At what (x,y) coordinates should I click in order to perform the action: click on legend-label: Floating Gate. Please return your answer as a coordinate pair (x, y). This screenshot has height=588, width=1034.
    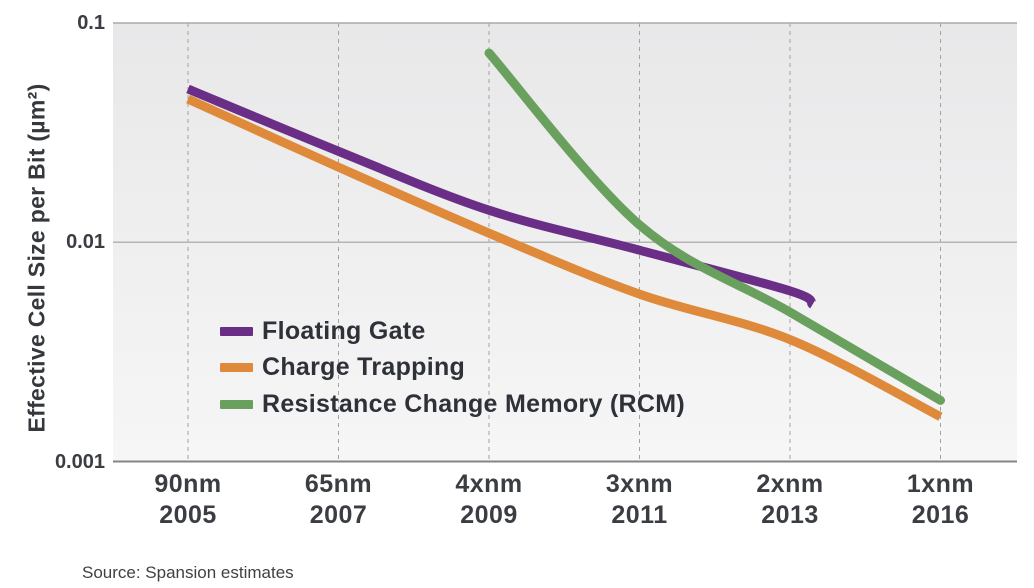
    Looking at the image, I should click on (344, 330).